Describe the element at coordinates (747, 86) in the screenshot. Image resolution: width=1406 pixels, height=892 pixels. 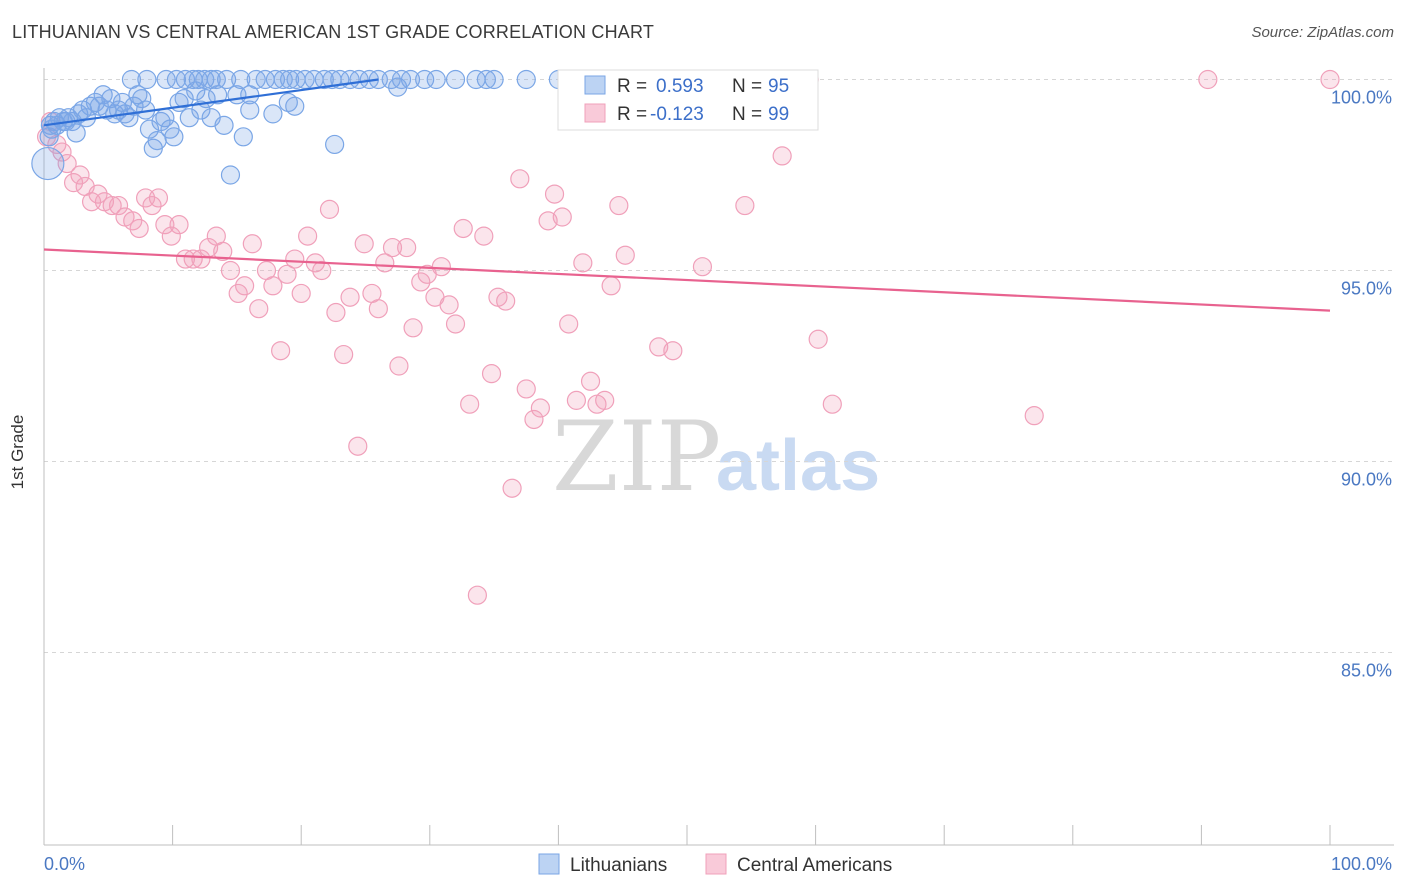
I see `stats-n-label-1: N =` at that location.